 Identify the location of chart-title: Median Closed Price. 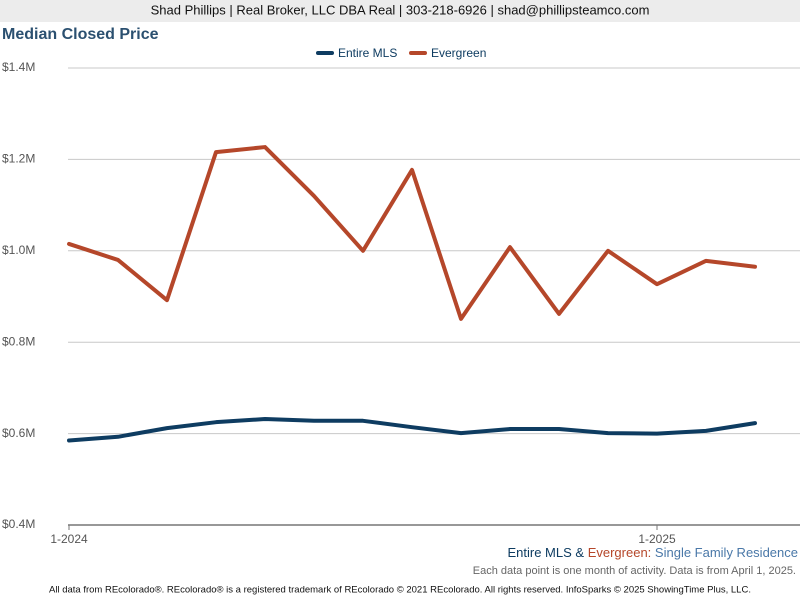
(80, 34).